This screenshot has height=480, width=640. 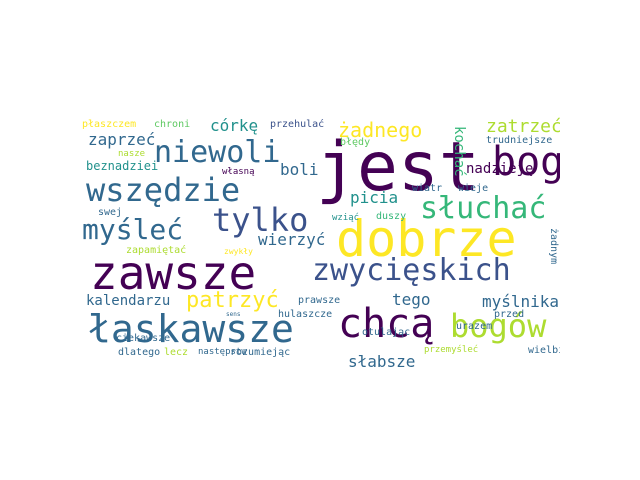 I want to click on cloud-word: zapamiętać, so click(x=156, y=250).